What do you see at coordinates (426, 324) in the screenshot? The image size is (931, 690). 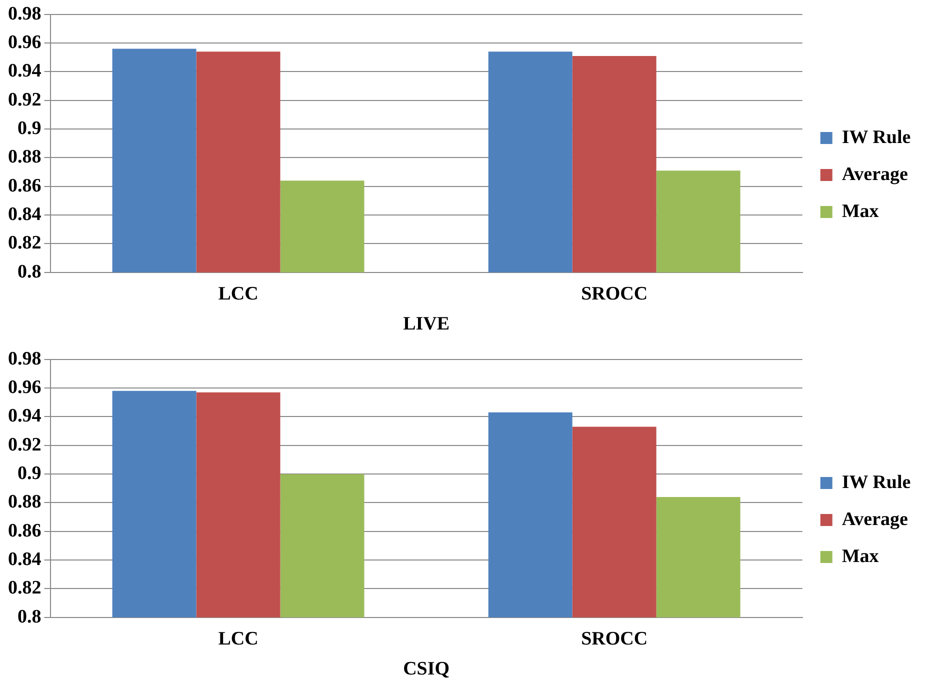 I see `x-axis-title: LIVE` at bounding box center [426, 324].